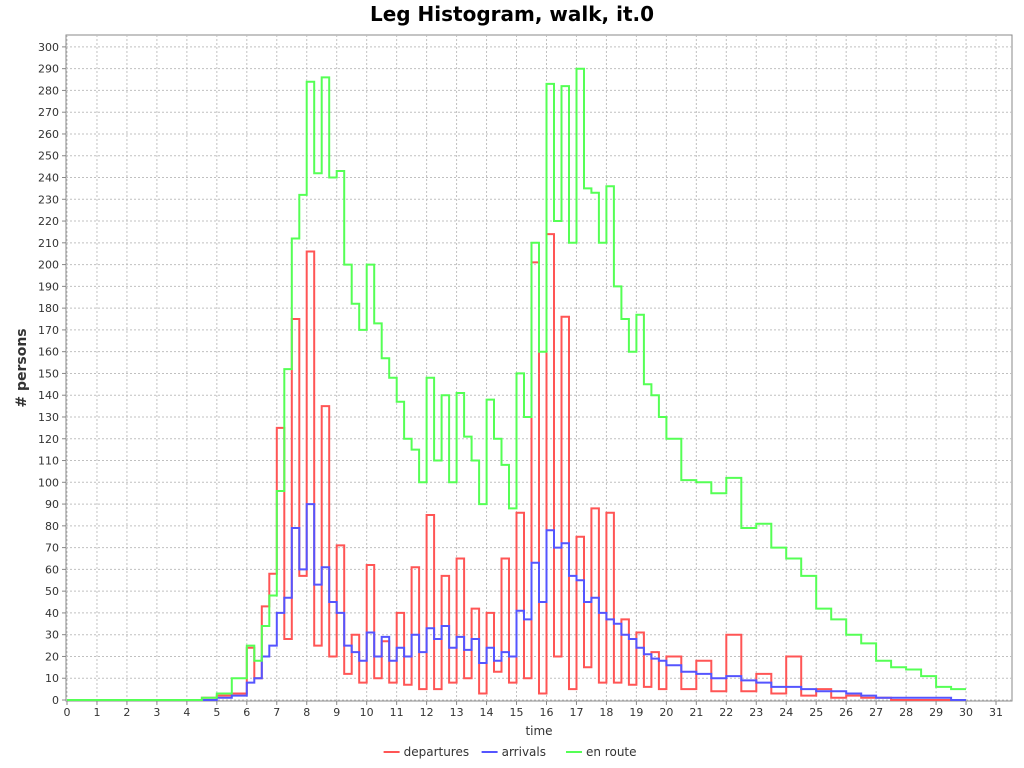 The image size is (1024, 768). Describe the element at coordinates (906, 712) in the screenshot. I see `x-tick-label: 28` at that location.